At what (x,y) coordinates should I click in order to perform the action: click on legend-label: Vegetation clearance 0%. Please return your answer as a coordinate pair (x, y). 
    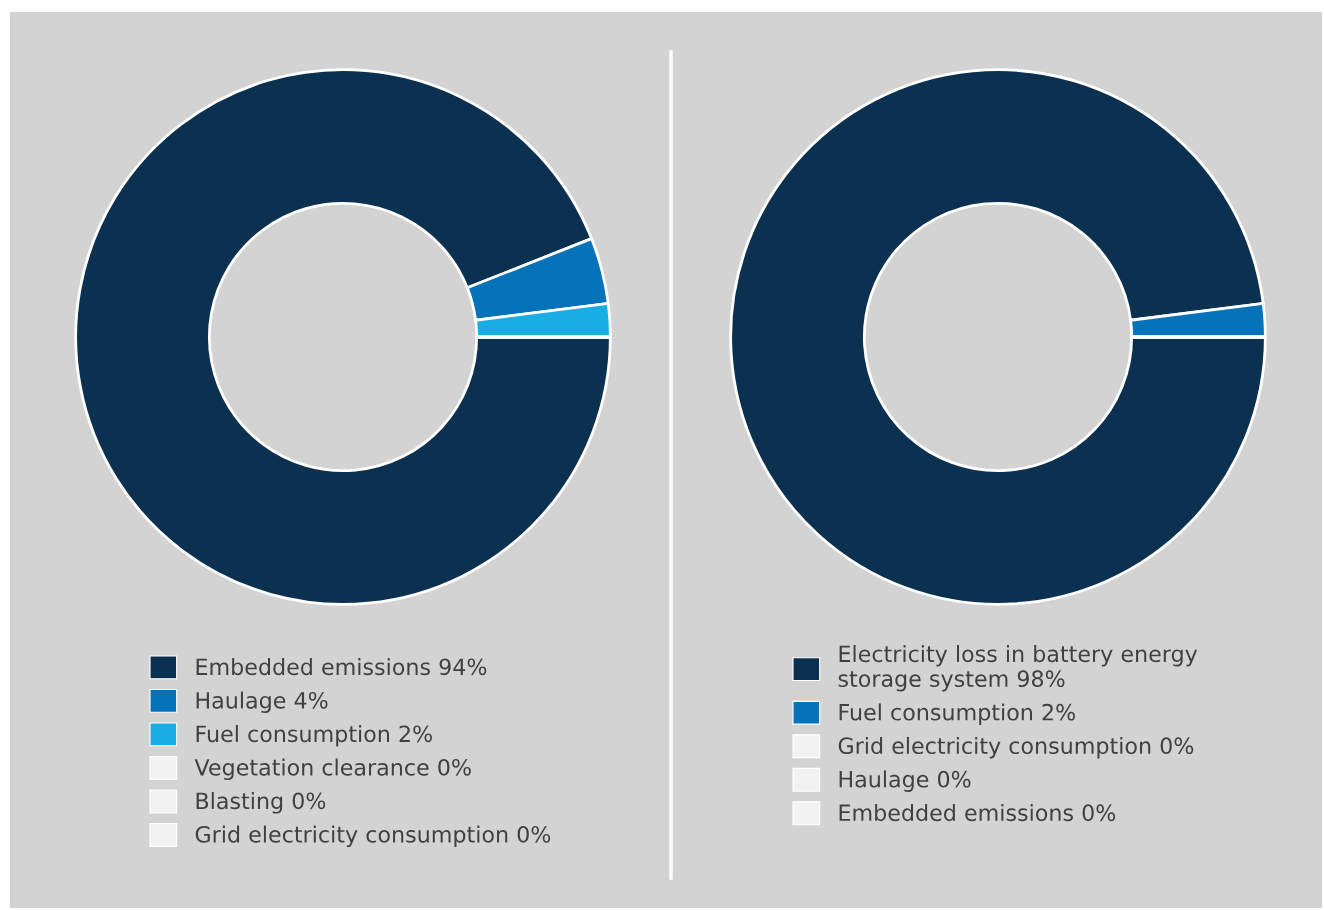
    Looking at the image, I should click on (332, 769).